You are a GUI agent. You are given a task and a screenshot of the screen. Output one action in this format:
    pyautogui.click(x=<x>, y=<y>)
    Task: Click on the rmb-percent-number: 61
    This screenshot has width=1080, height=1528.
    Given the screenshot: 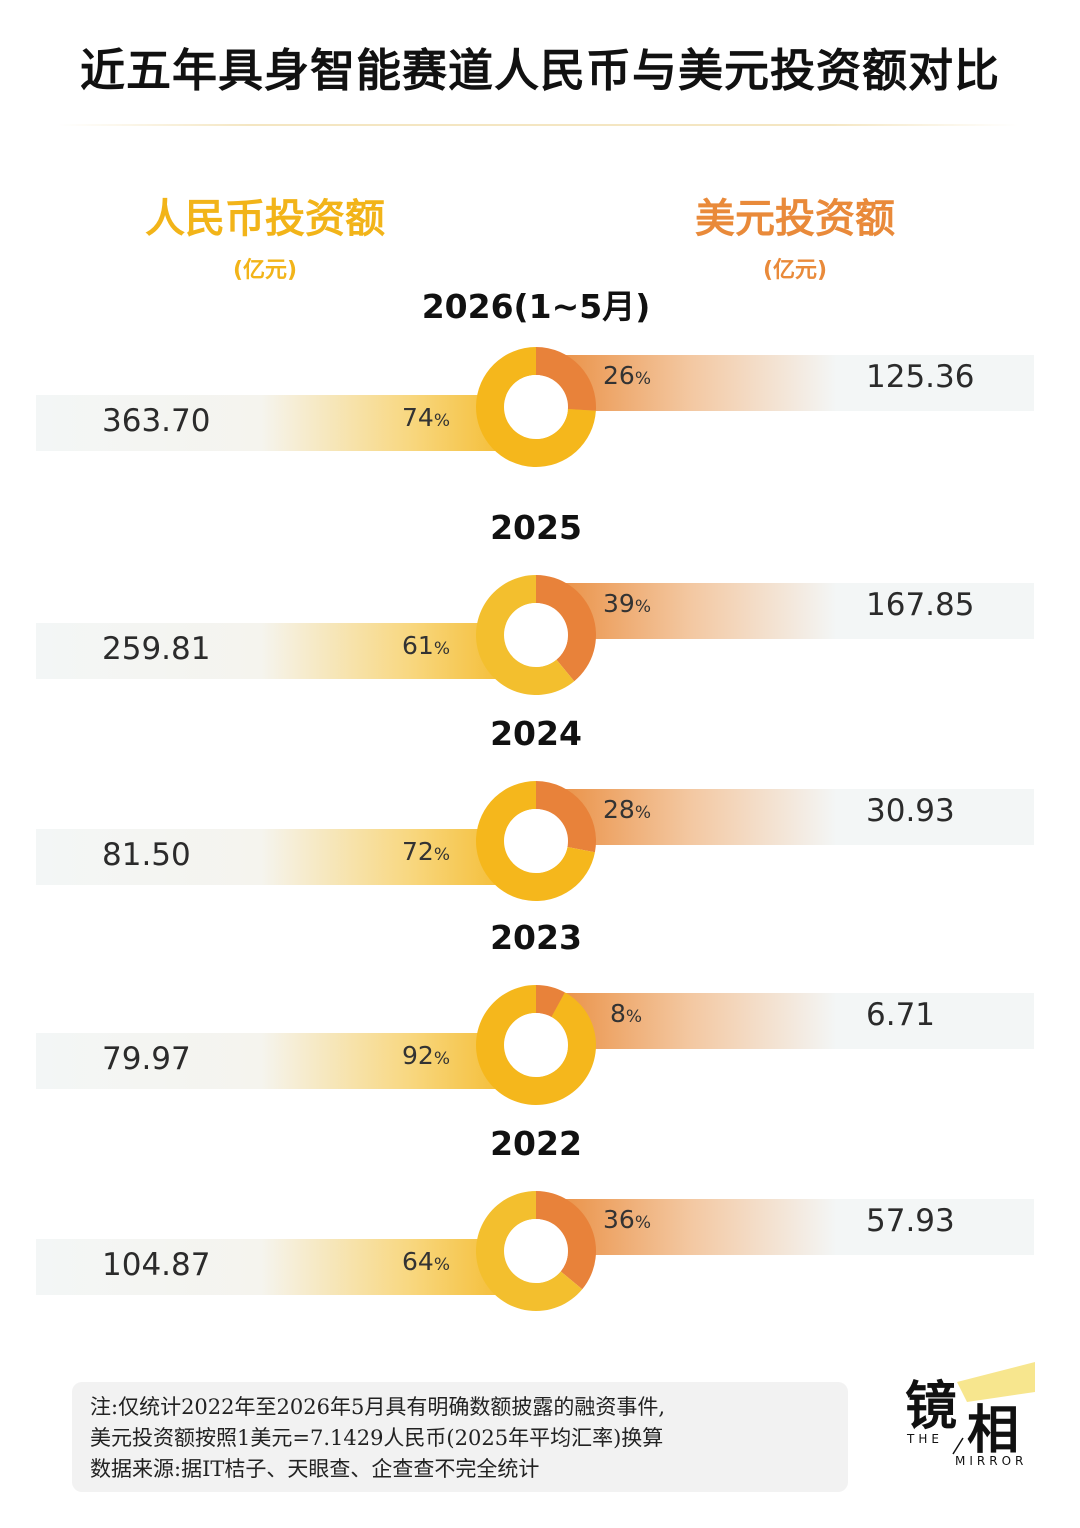 What is the action you would take?
    pyautogui.click(x=418, y=645)
    